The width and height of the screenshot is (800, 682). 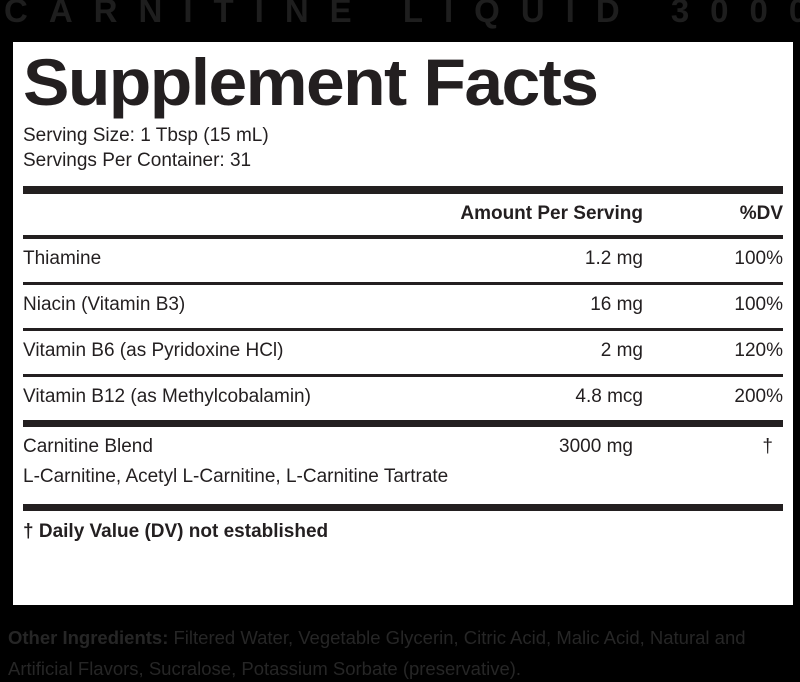 I want to click on nutrient-name: Thiamine, so click(x=62, y=258).